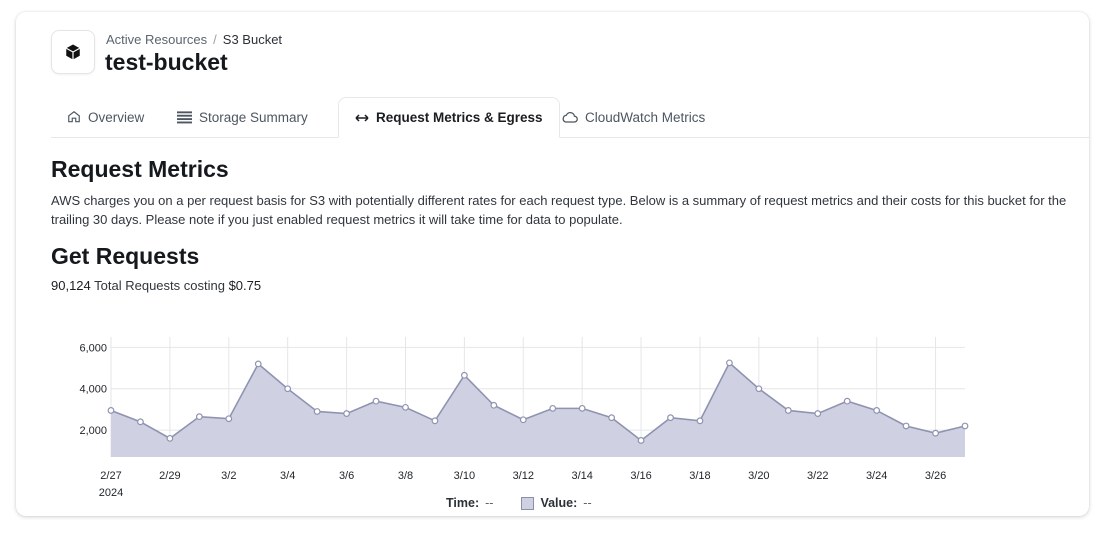  Describe the element at coordinates (287, 476) in the screenshot. I see `x-tick-label: 3/4` at that location.